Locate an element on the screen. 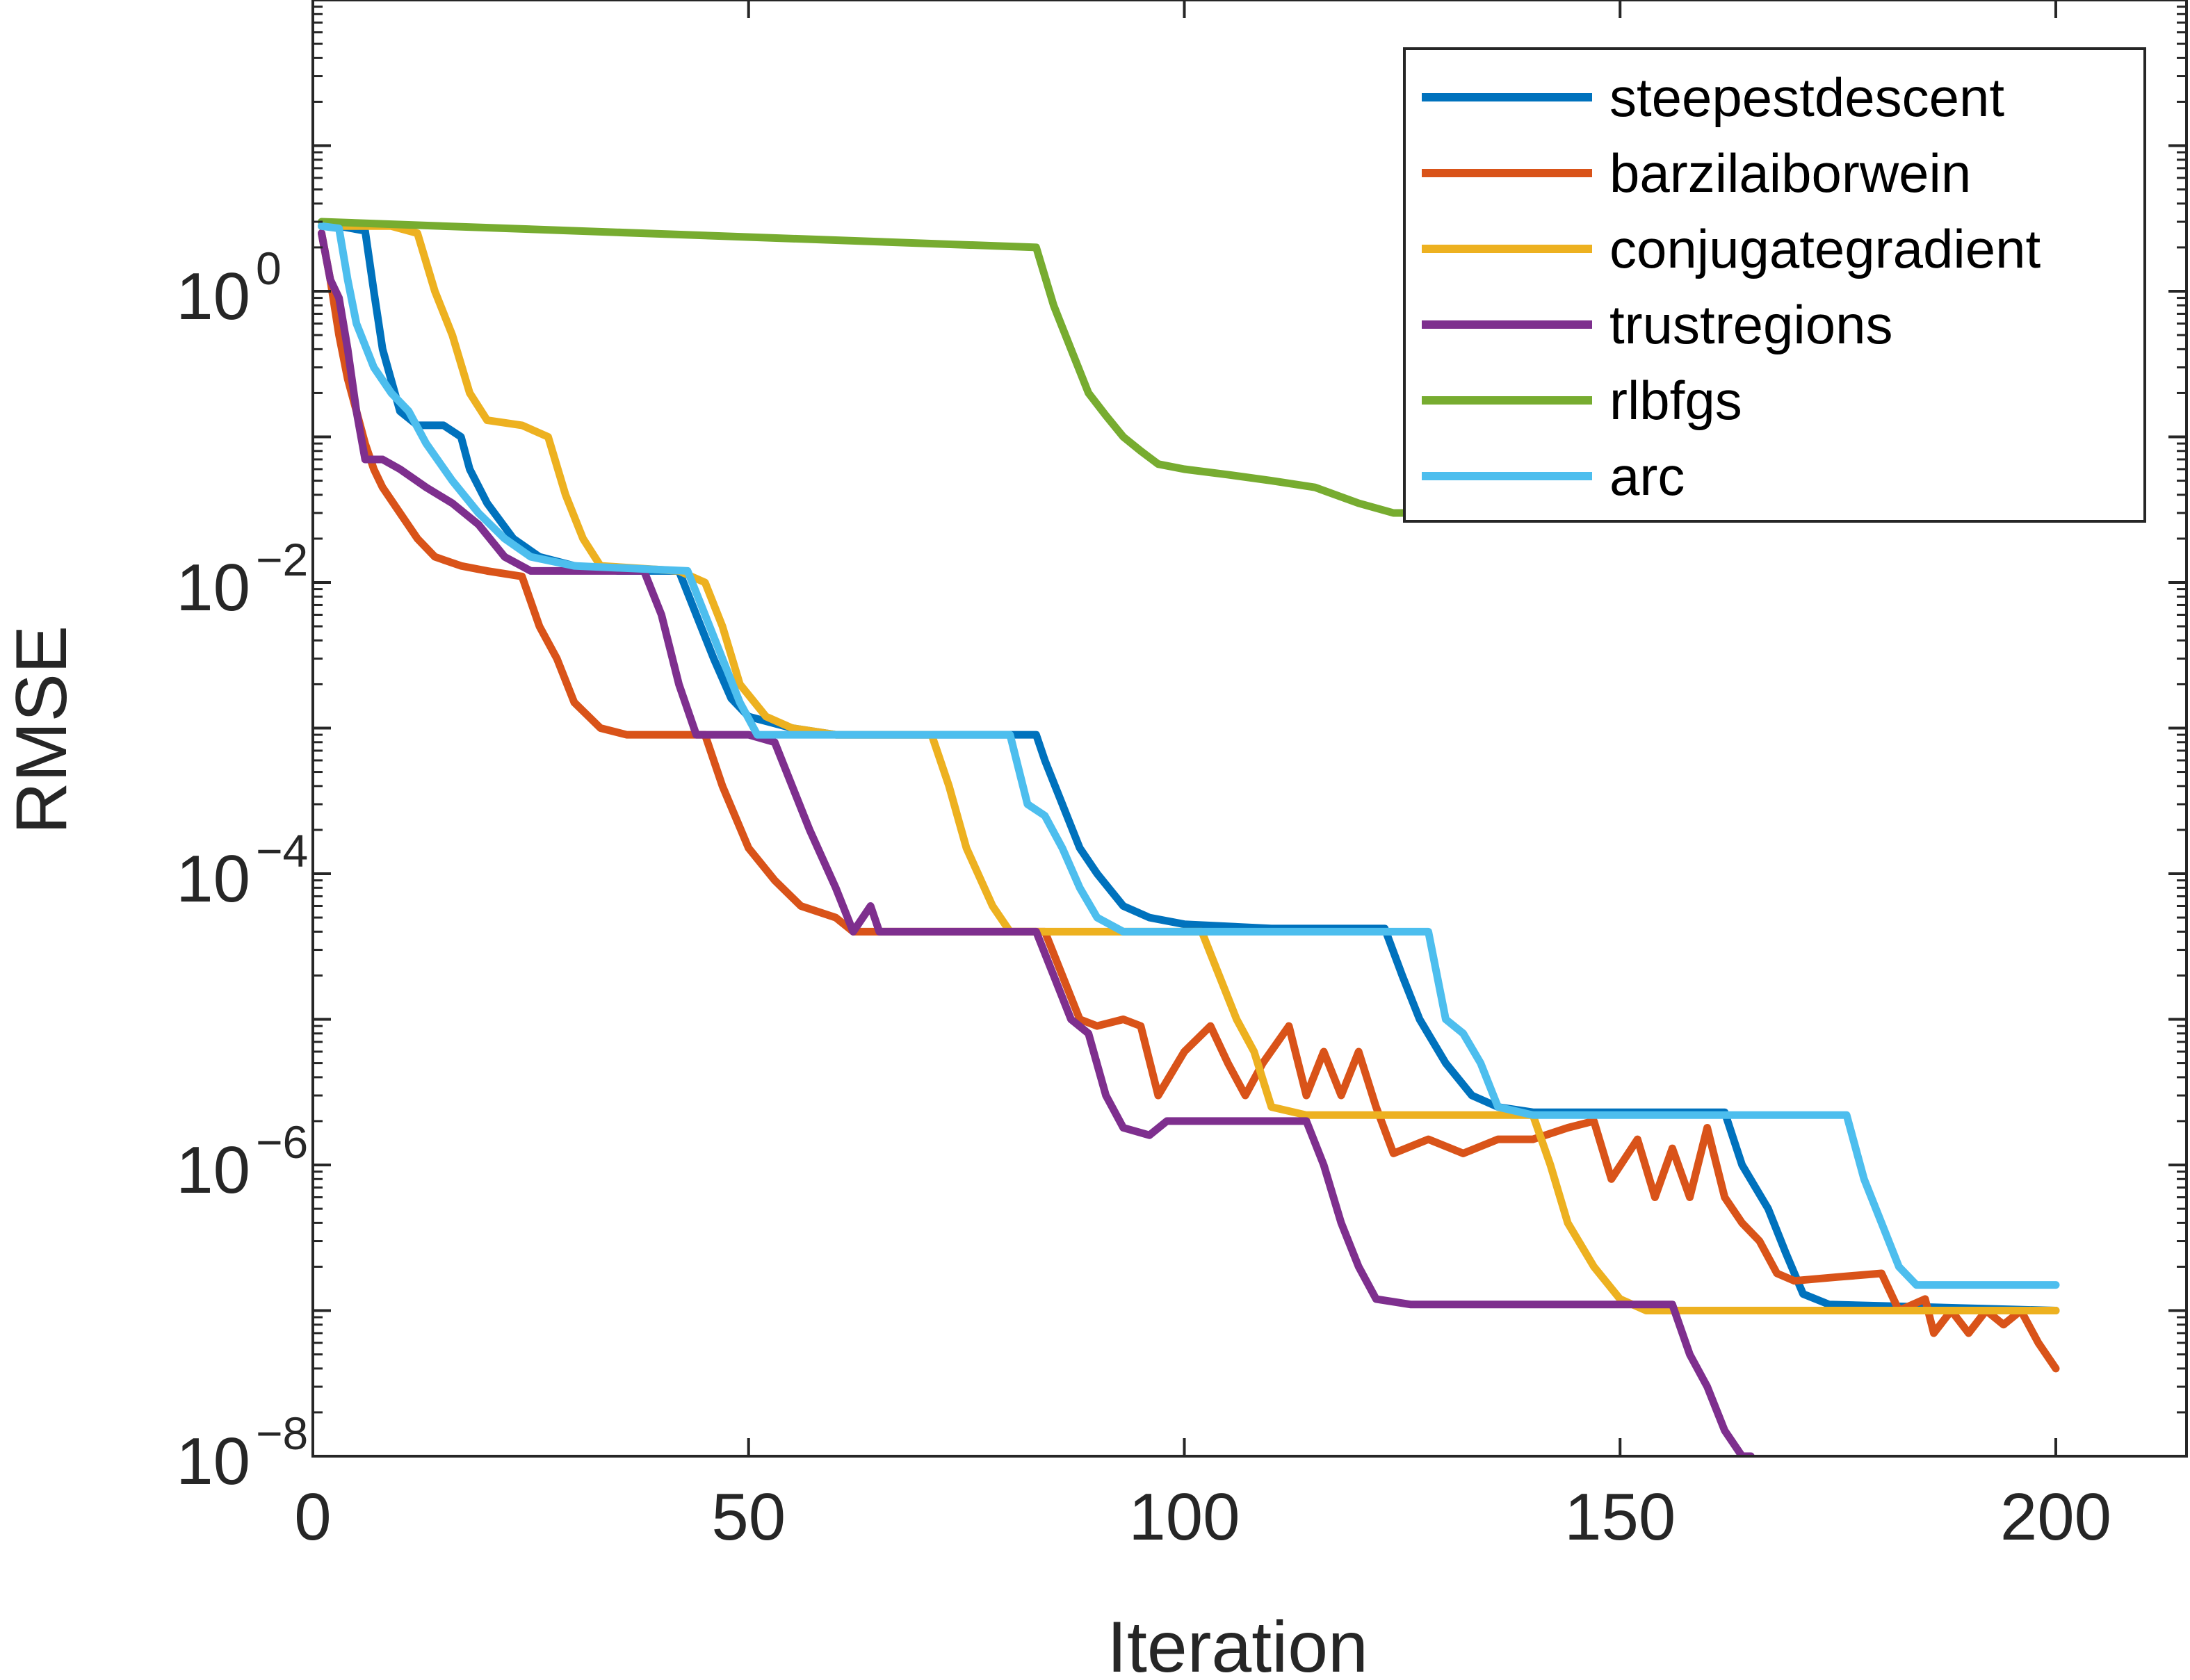 The image size is (2190, 1680). x-tick-label: 50 is located at coordinates (748, 1517).